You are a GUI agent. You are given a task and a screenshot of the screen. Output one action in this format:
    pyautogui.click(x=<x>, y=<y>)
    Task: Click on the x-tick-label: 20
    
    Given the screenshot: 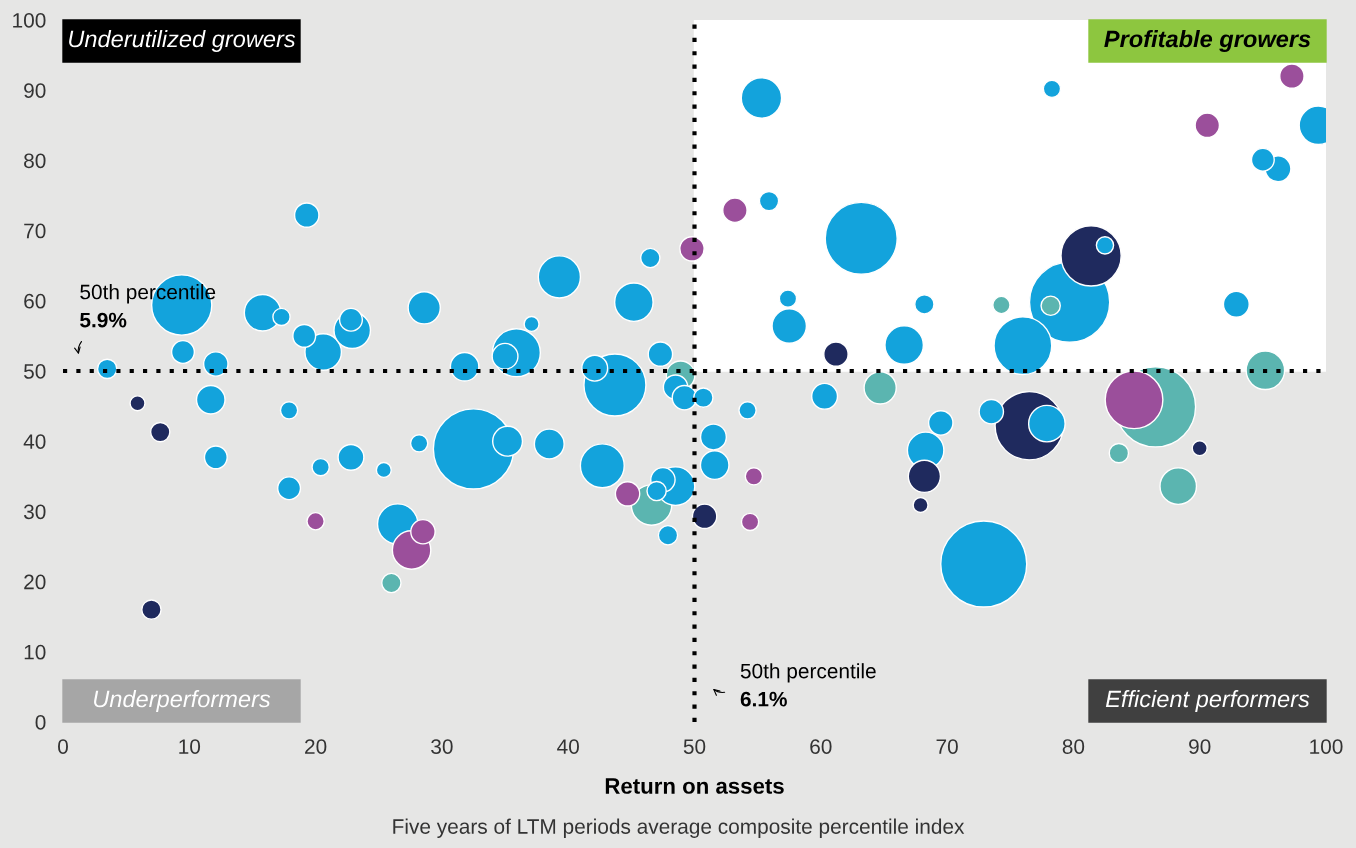 What is the action you would take?
    pyautogui.click(x=316, y=746)
    